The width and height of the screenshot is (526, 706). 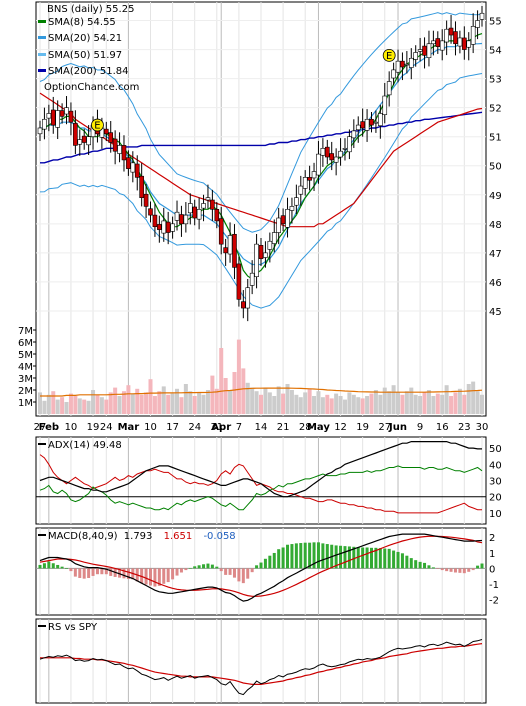 What do you see at coordinates (495, 254) in the screenshot?
I see `price-tick-label: 47` at bounding box center [495, 254].